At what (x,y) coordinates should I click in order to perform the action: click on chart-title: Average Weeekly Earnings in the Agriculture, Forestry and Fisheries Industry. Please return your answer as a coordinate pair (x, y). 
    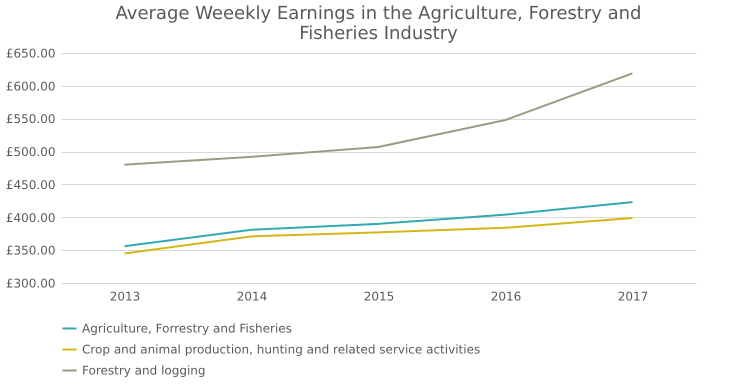
    Looking at the image, I should click on (379, 23).